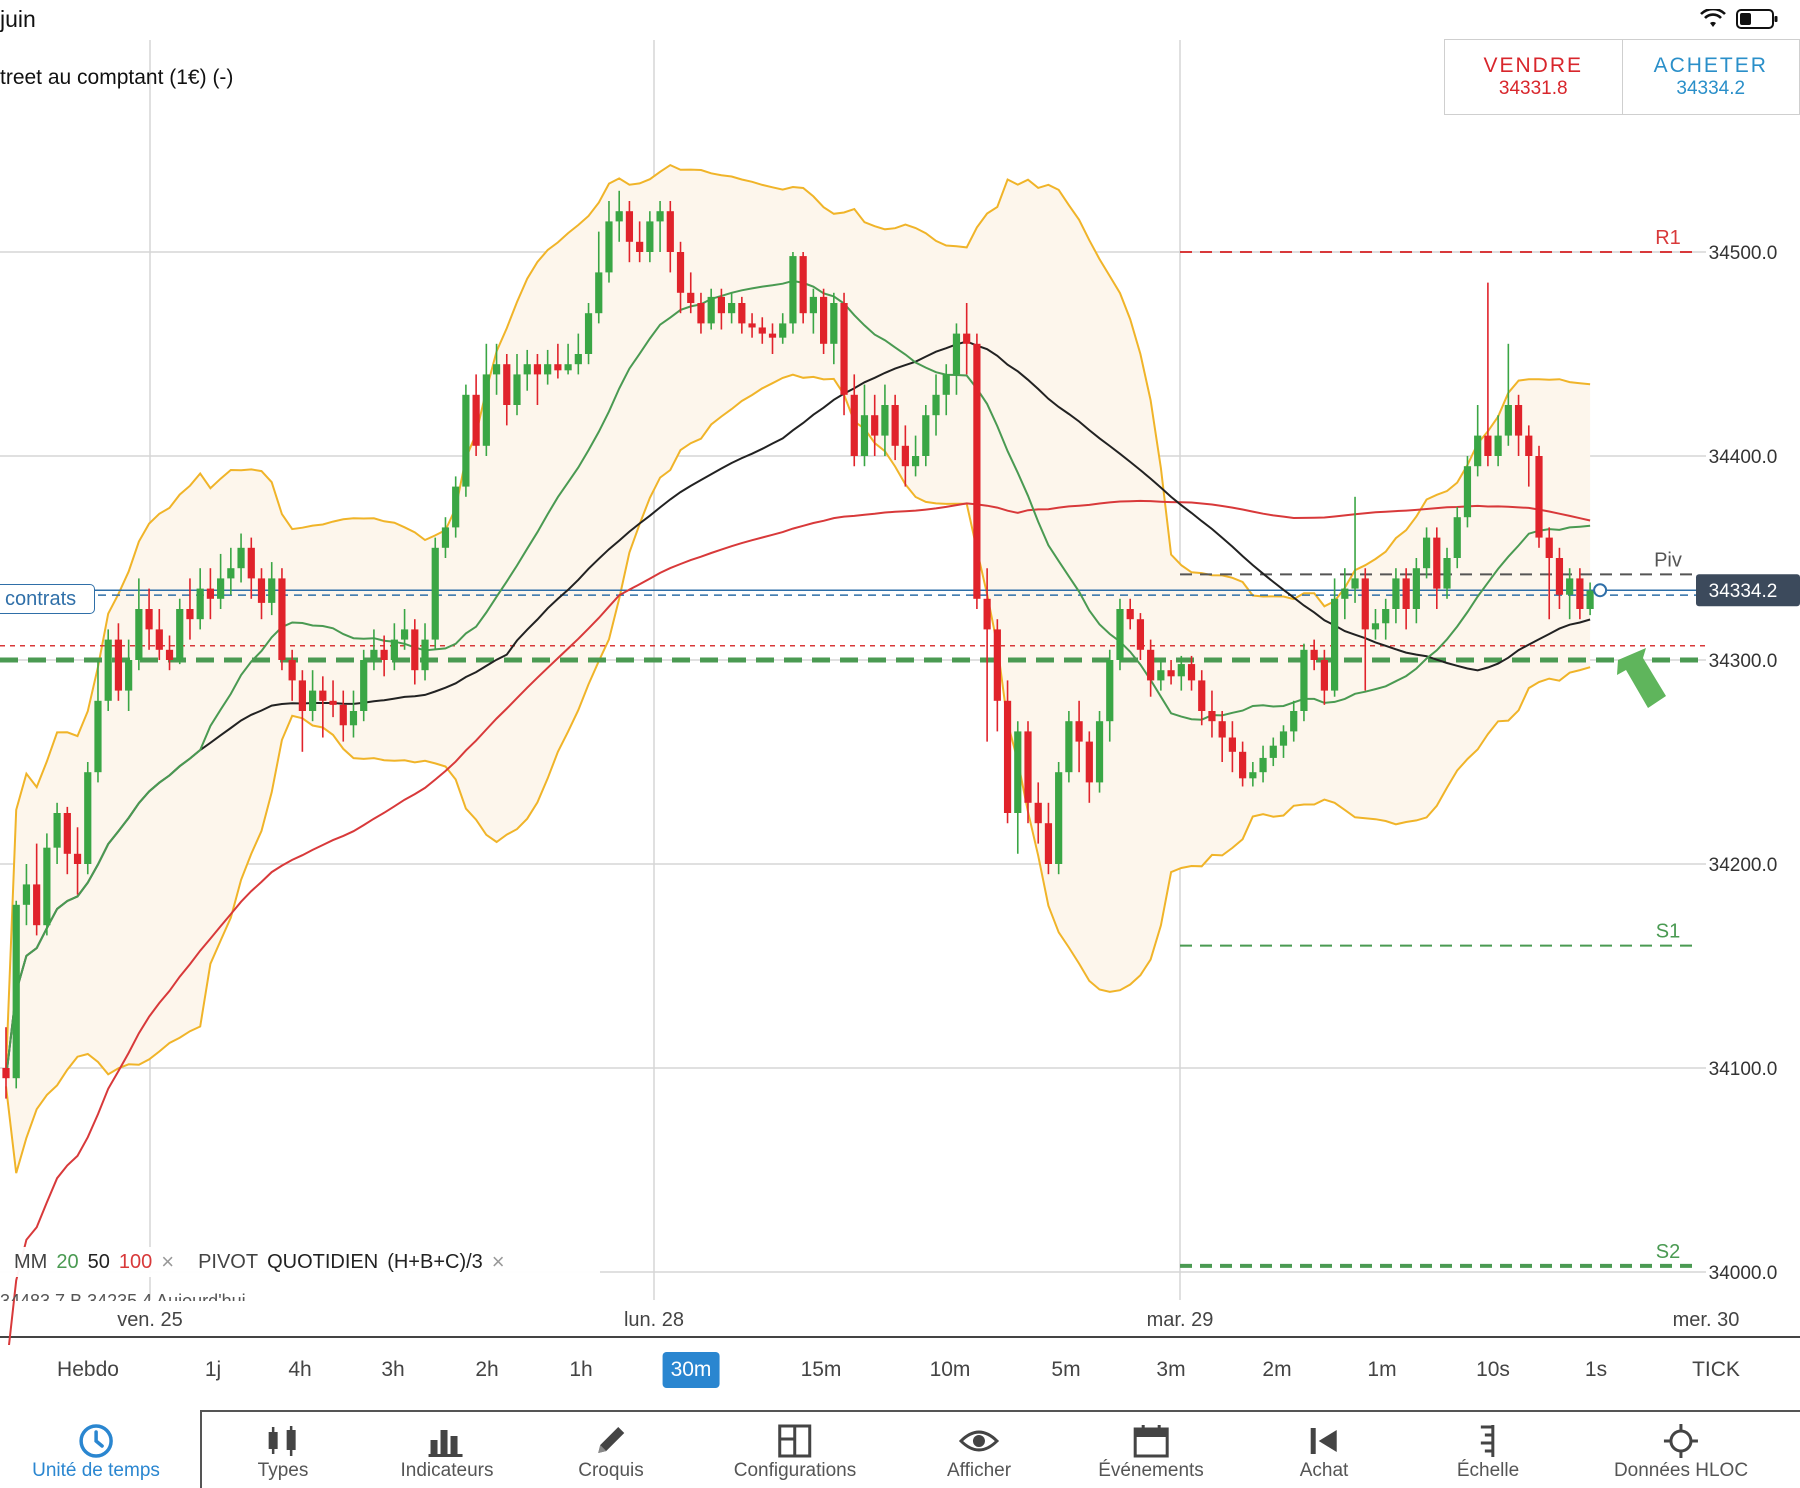  I want to click on timeframe-10m: 10m, so click(950, 1369).